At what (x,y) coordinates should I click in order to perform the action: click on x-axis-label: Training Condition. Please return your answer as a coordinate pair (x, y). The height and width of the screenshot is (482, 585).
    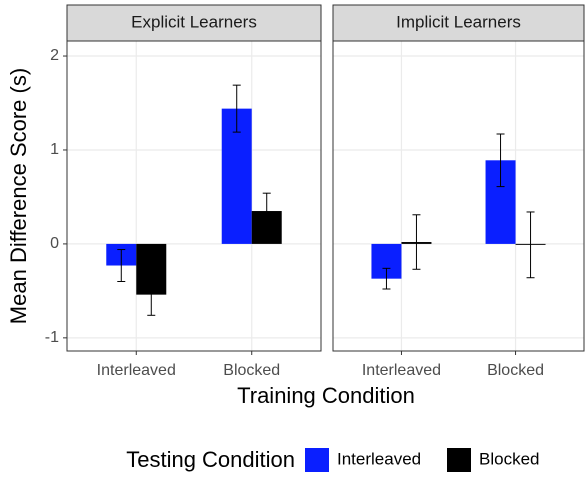
    Looking at the image, I should click on (326, 395).